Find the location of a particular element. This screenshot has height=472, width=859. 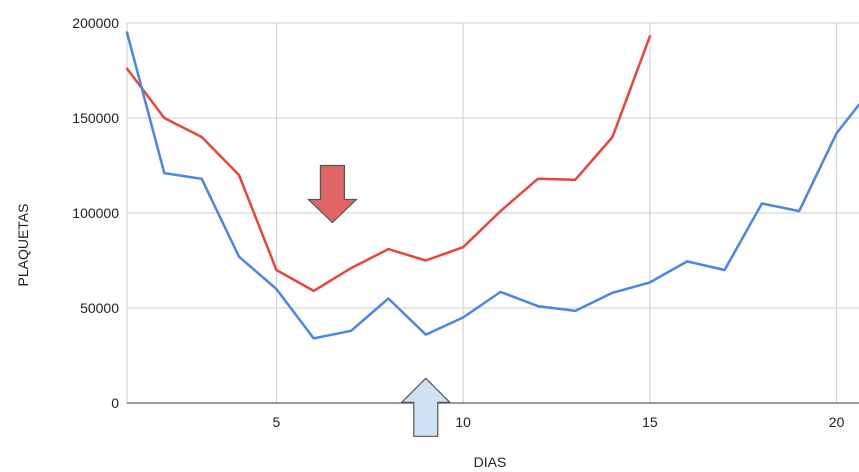

x-tick-labels: 5 10 15 20 is located at coordinates (558, 422).